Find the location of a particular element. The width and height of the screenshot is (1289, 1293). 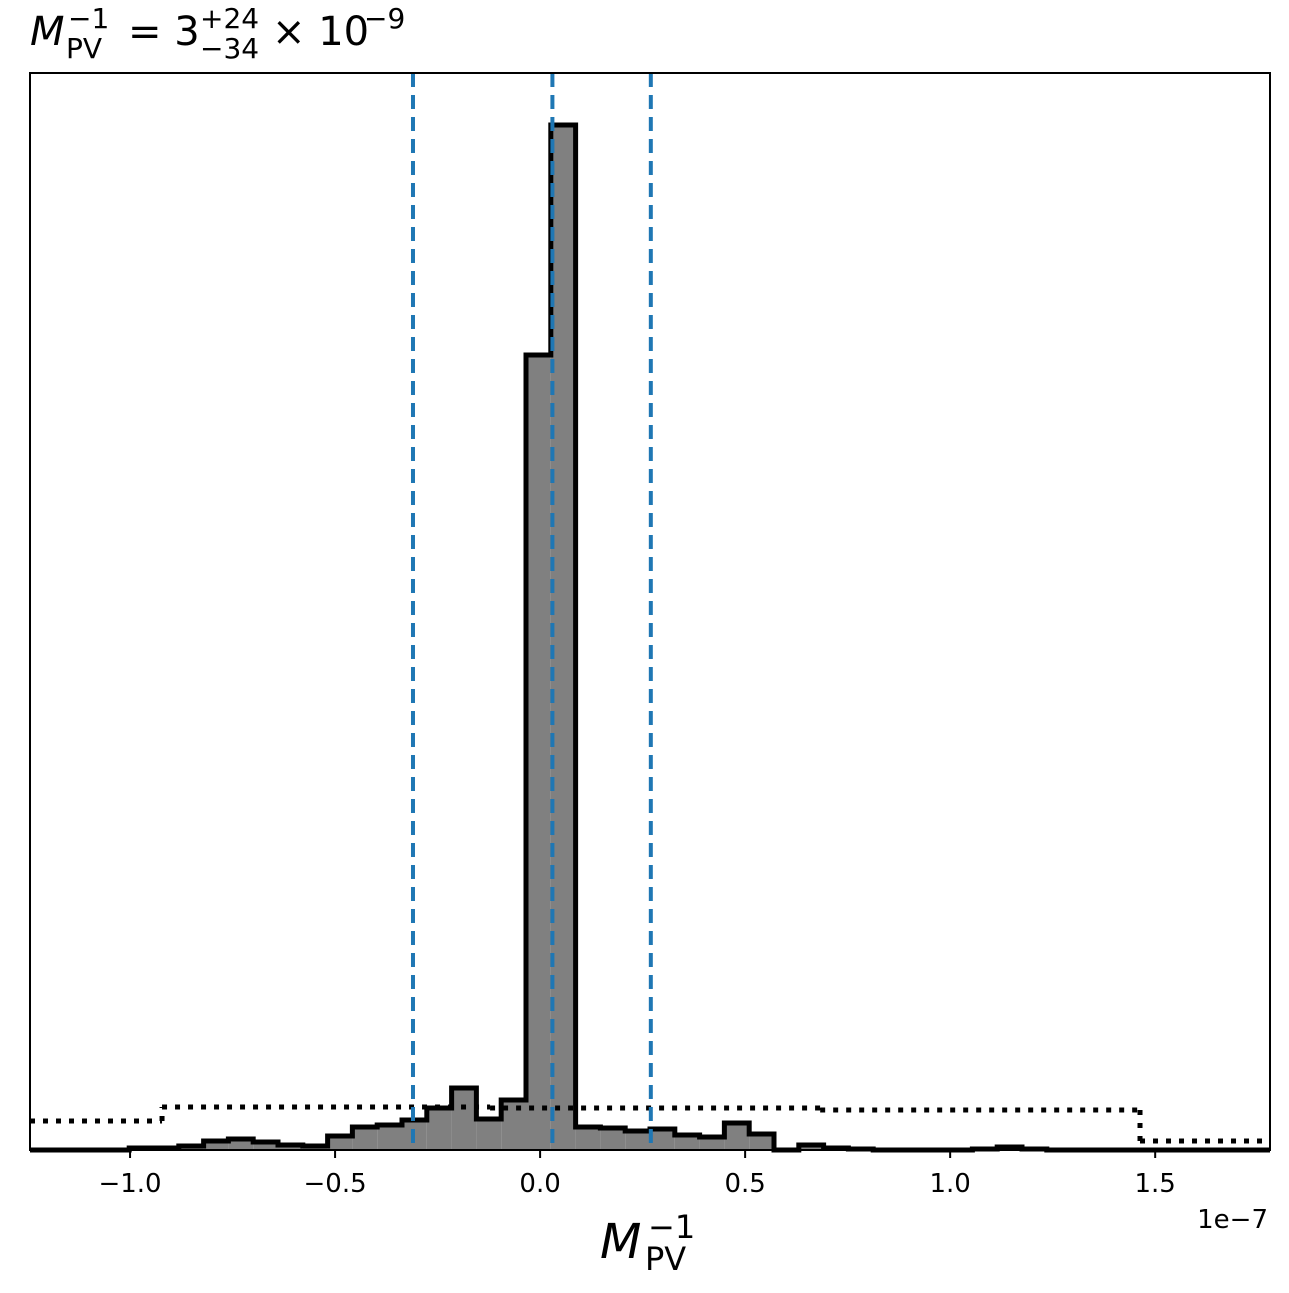

title-minus: −34 is located at coordinates (229, 48).